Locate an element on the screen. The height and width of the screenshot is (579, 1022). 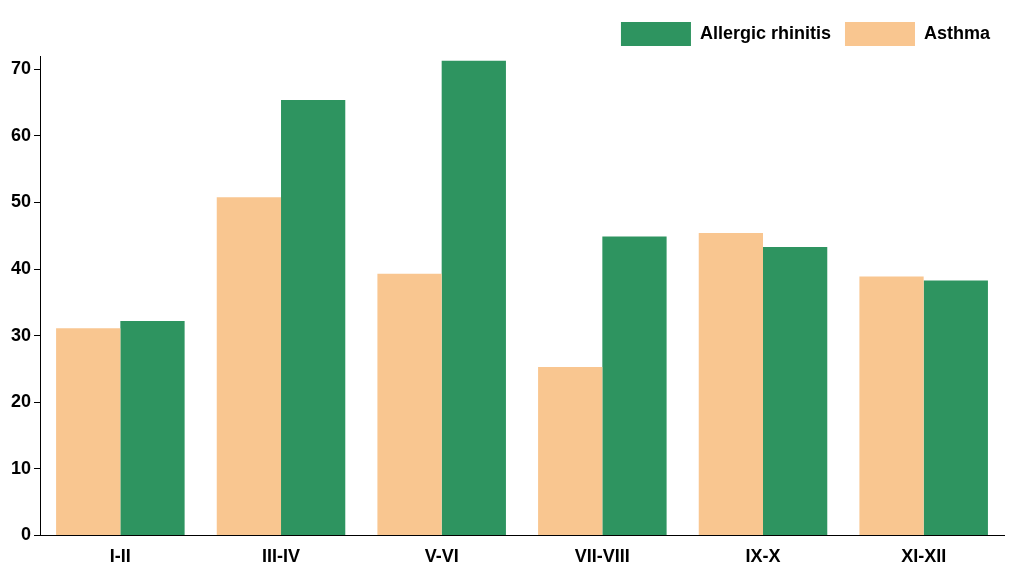
y-tick-label: 10 is located at coordinates (21, 467).